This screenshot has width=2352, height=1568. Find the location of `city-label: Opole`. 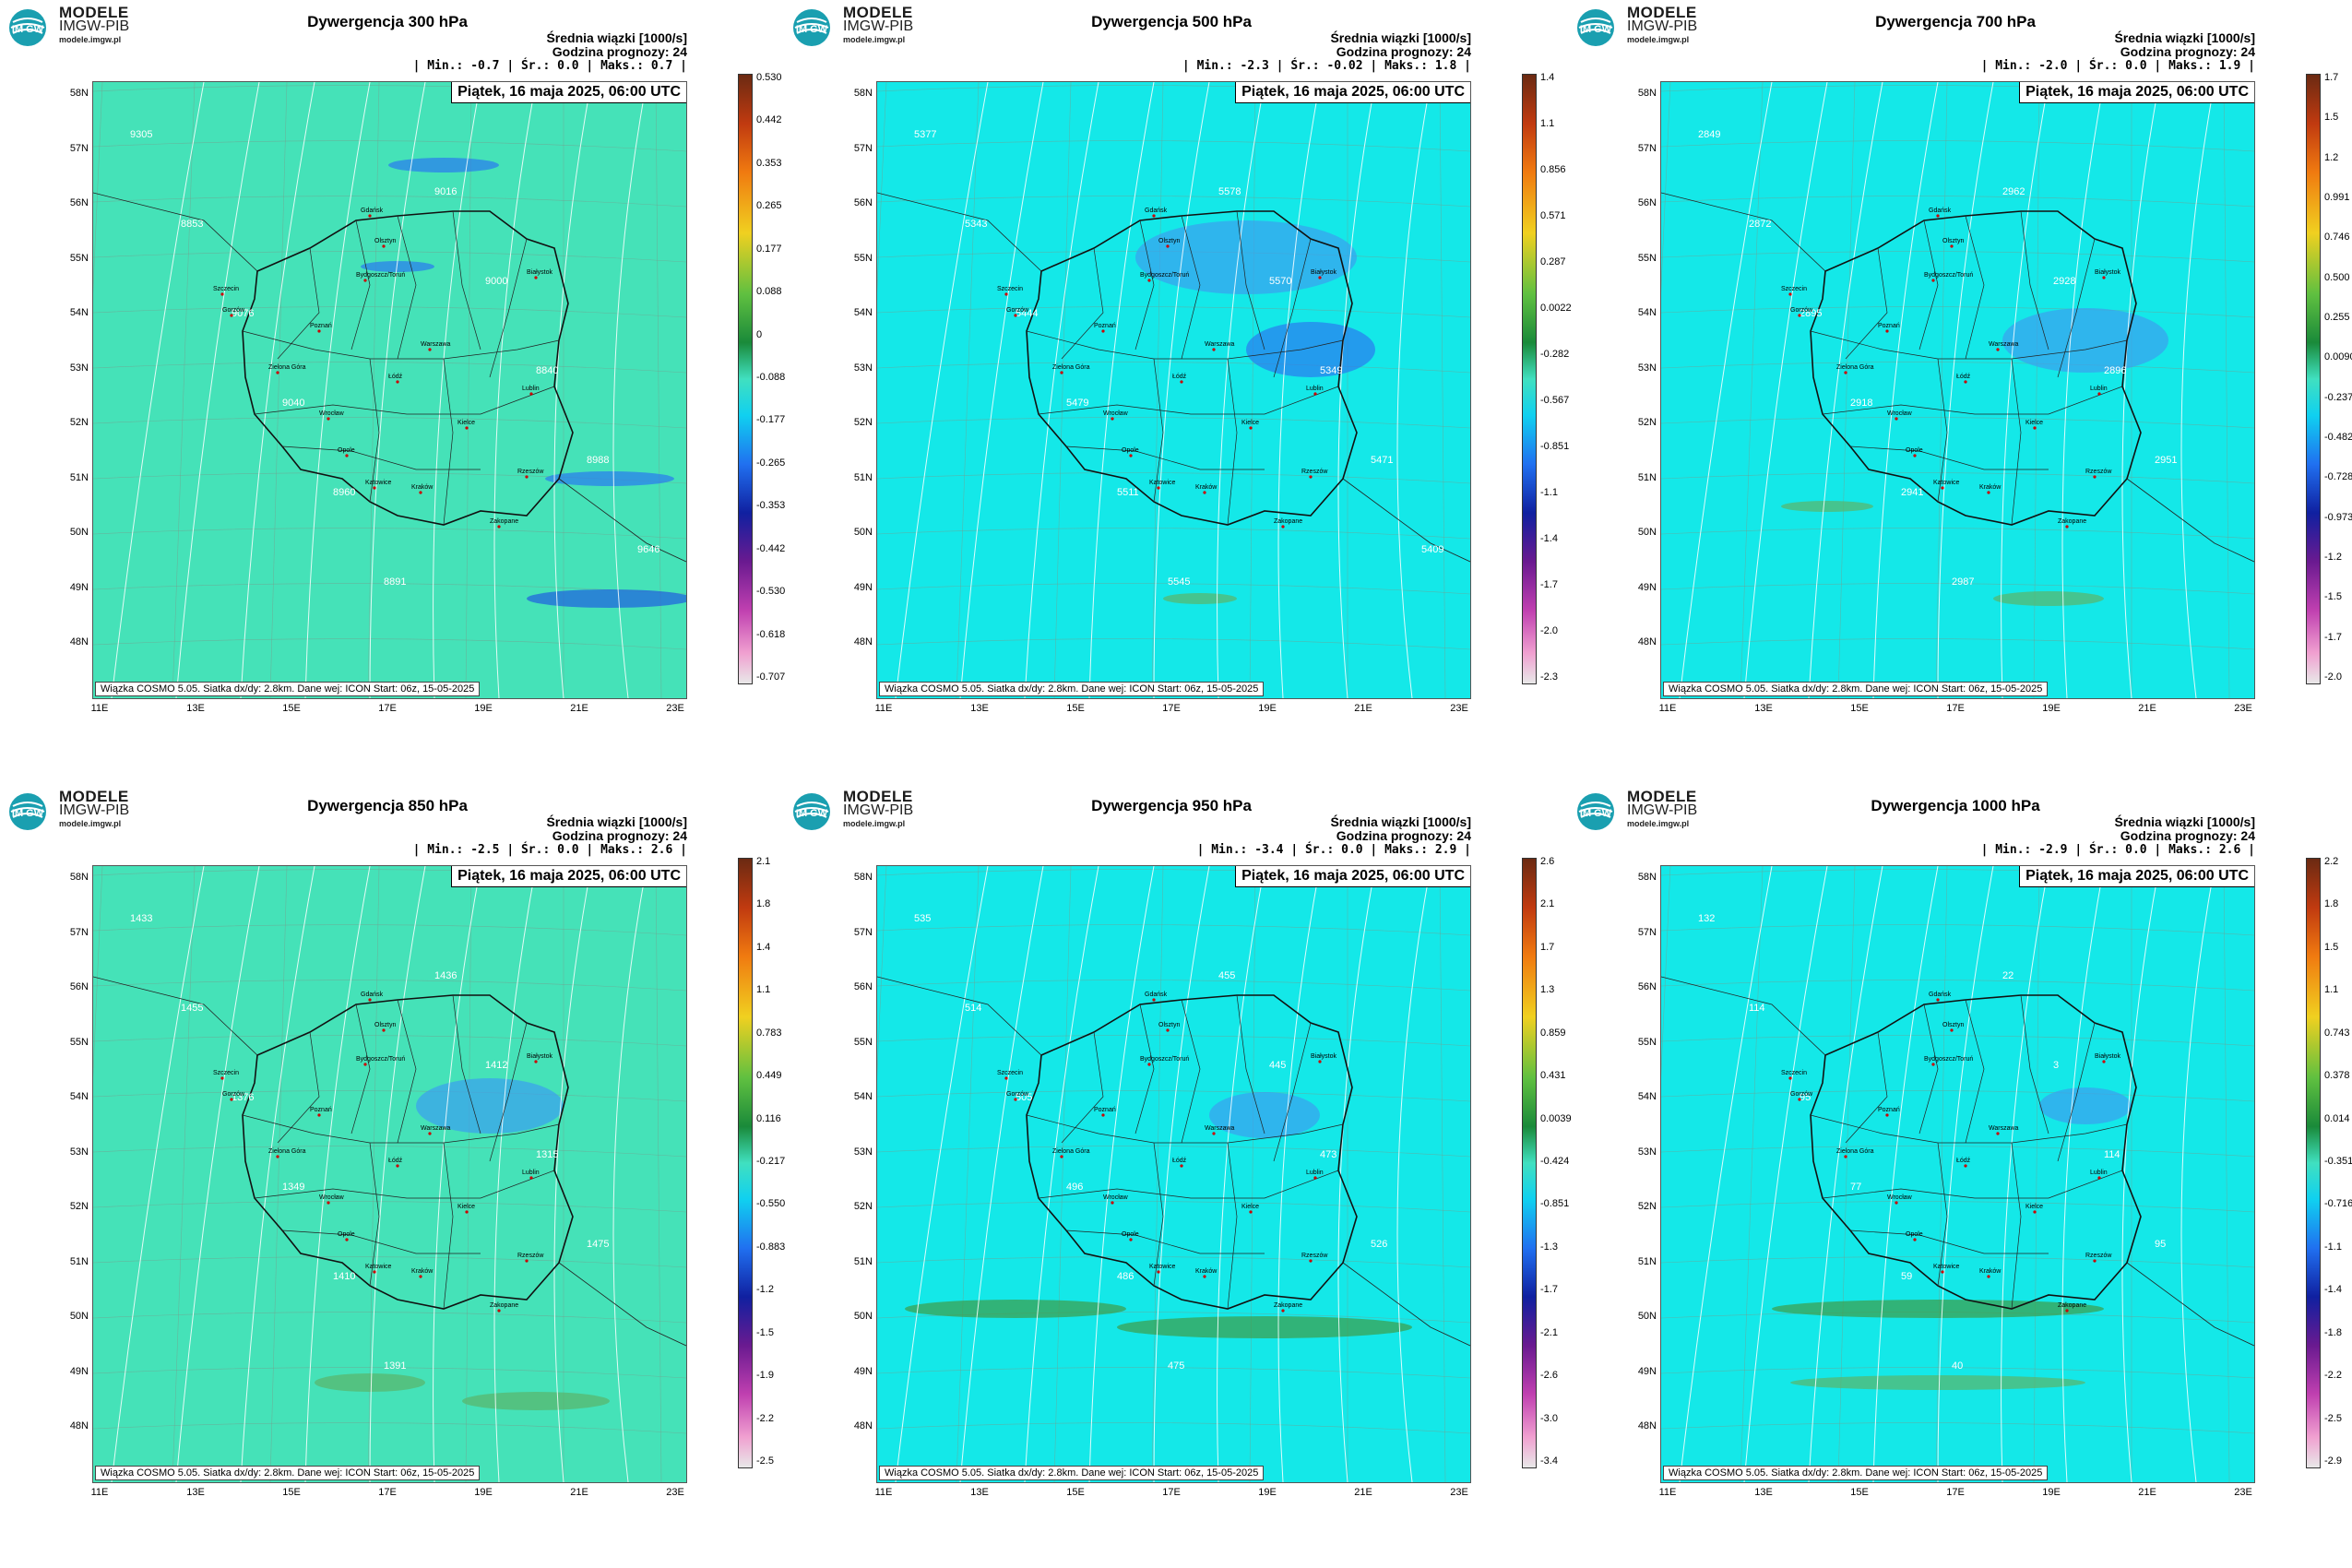

city-label: Opole is located at coordinates (1130, 1234).